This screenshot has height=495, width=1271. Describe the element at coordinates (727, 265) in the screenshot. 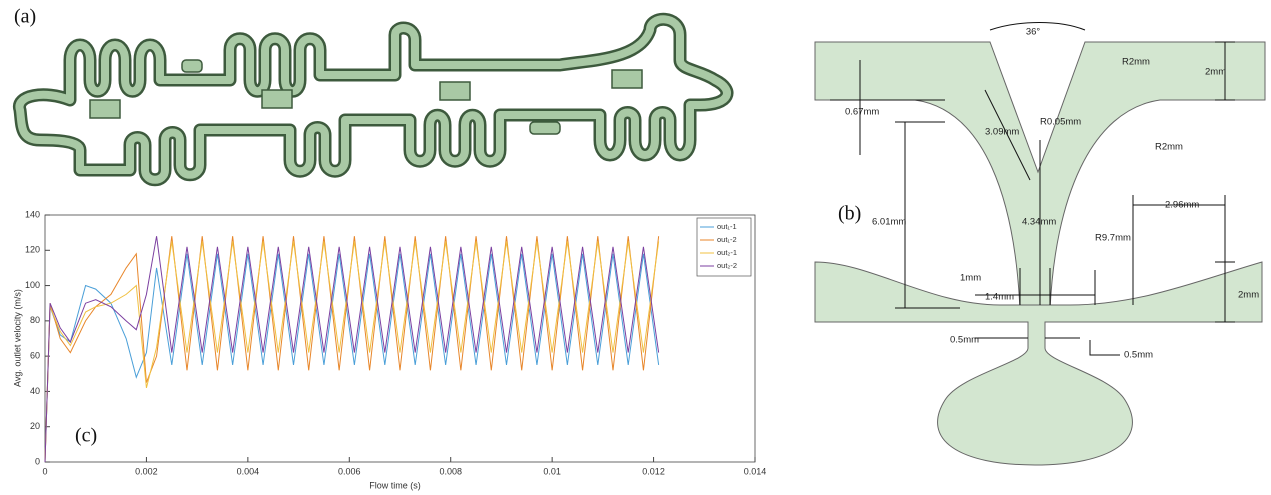

I see `legend-label: out₂-2` at that location.